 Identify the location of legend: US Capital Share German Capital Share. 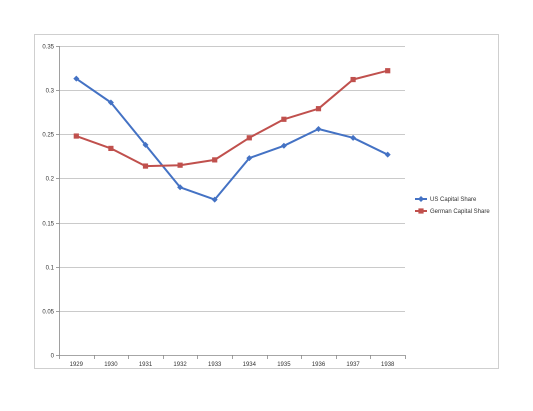
(452, 205).